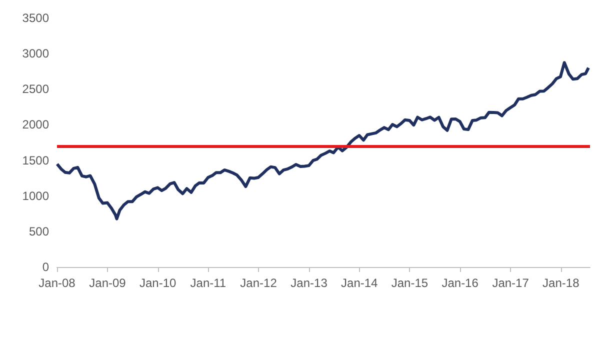 Image resolution: width=605 pixels, height=346 pixels. Describe the element at coordinates (36, 195) in the screenshot. I see `y-tick-label: 1000` at that location.